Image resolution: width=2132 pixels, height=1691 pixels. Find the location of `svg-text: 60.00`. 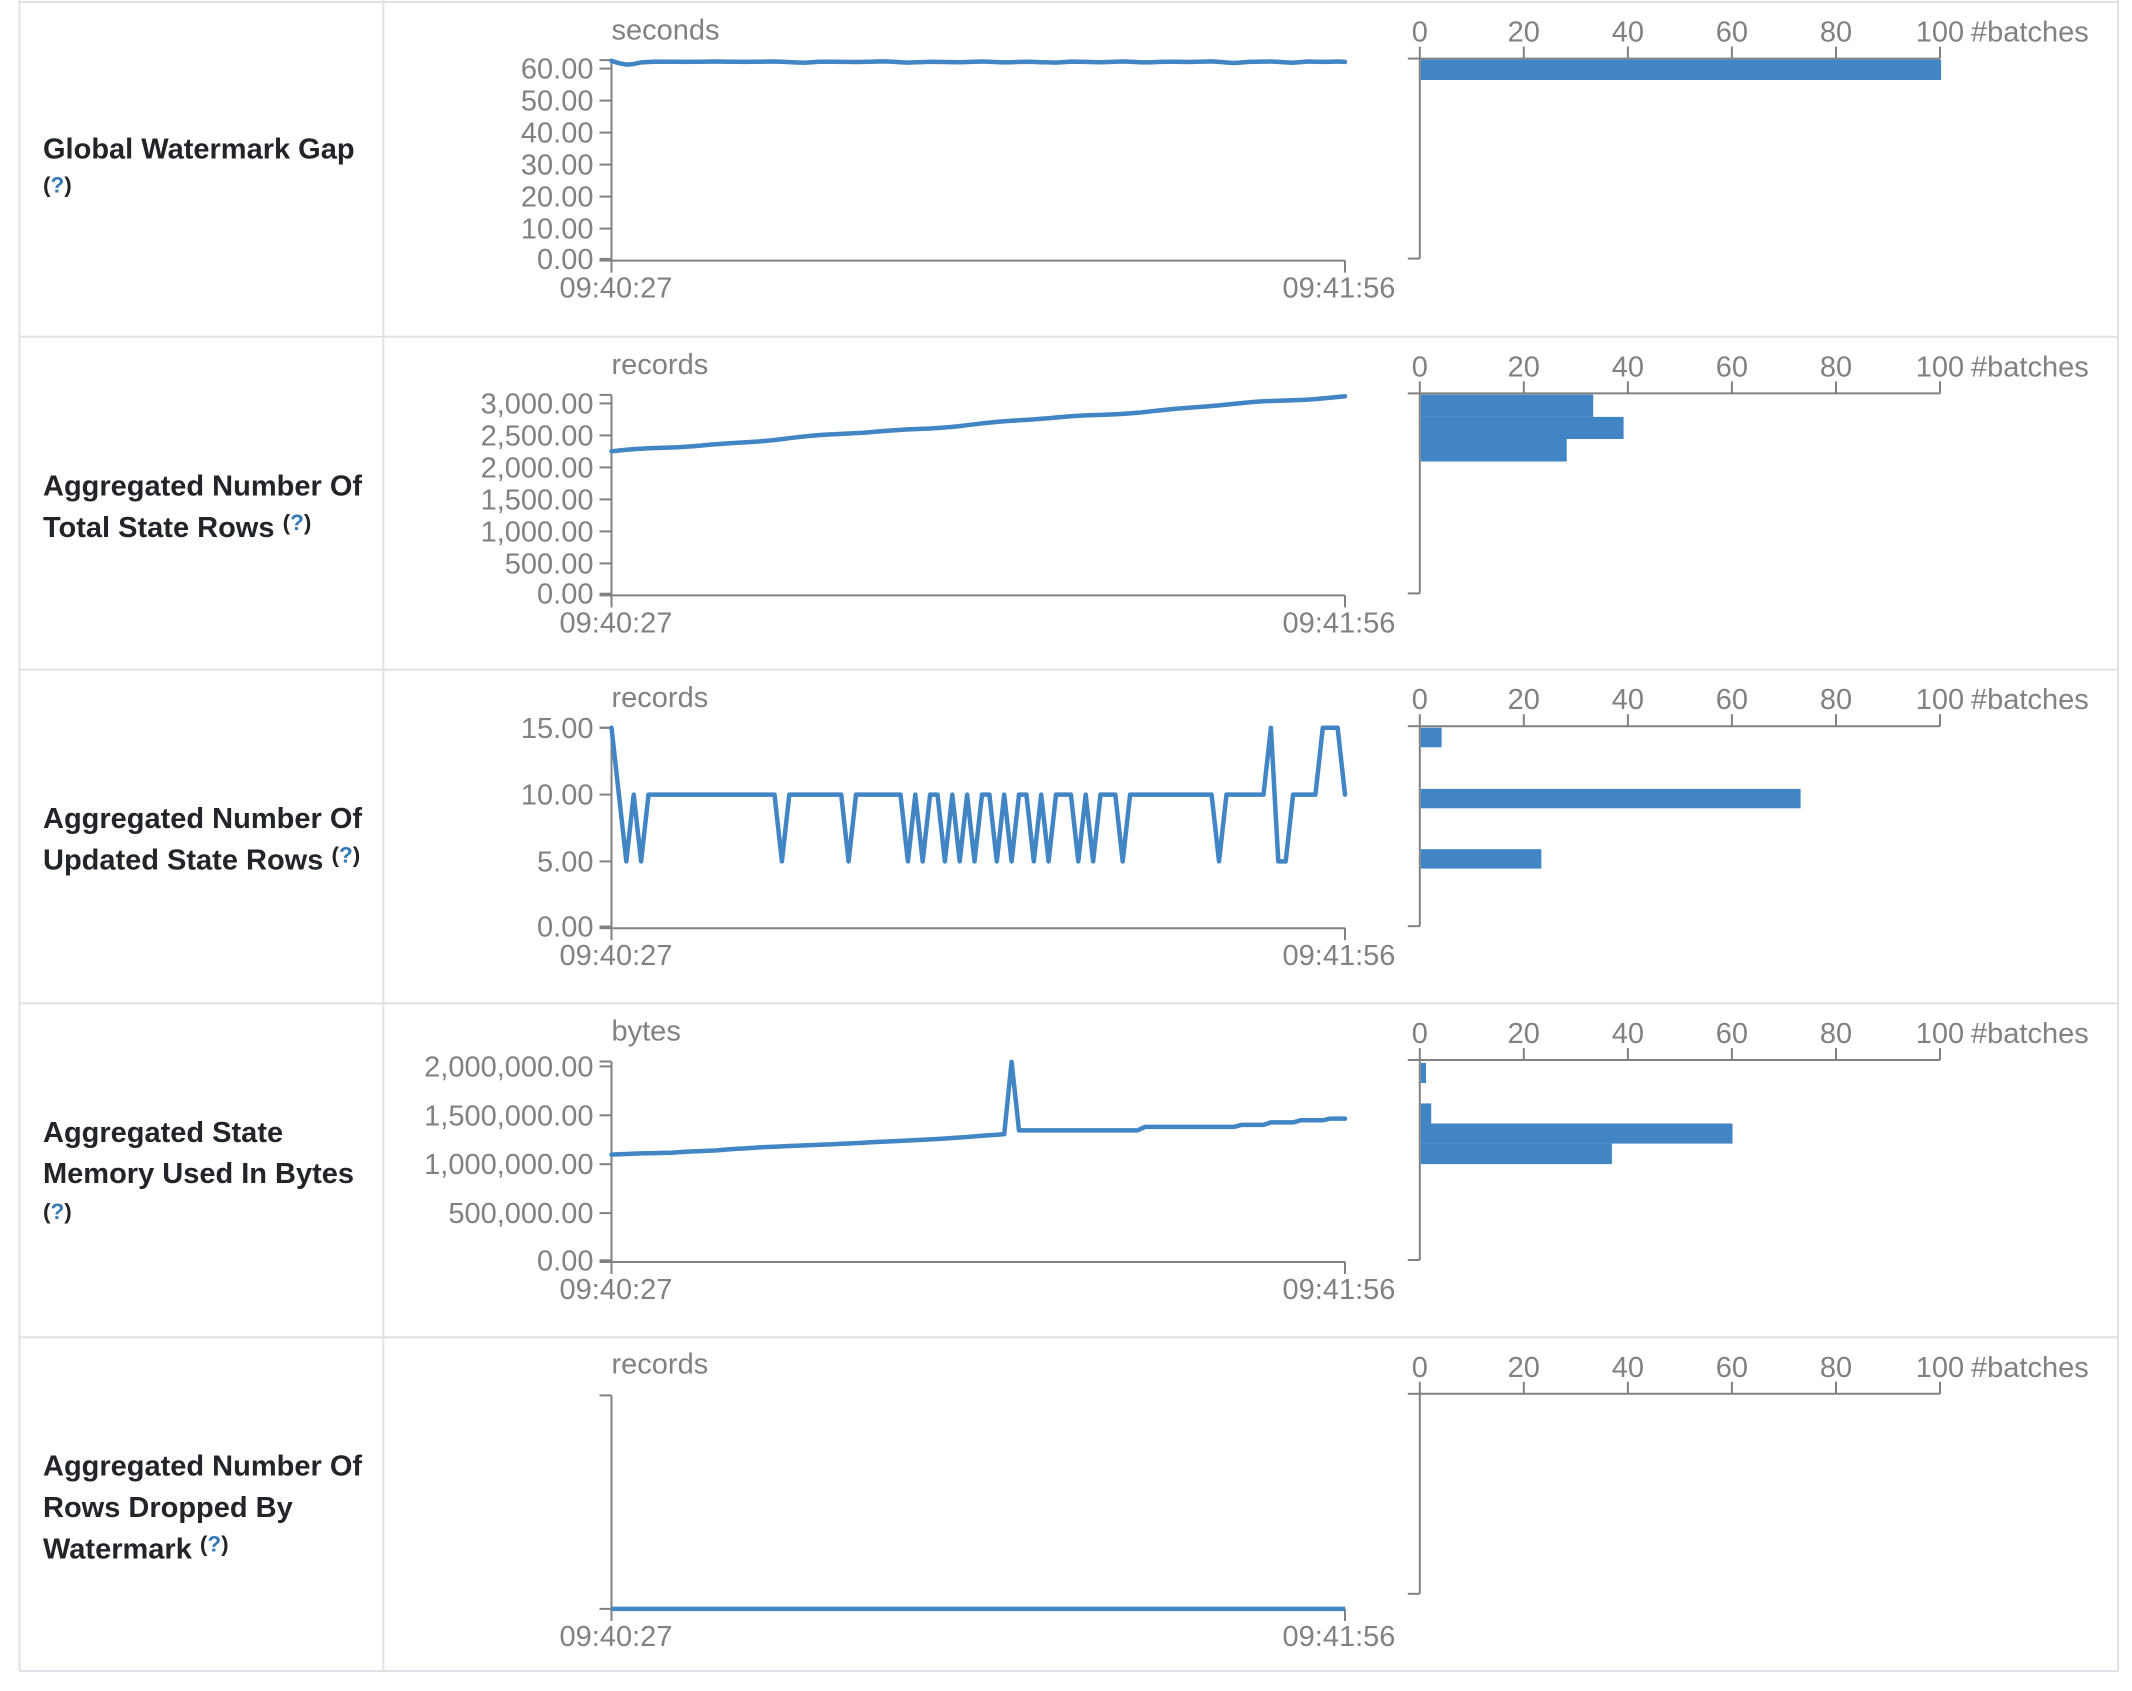

svg-text: 60.00 is located at coordinates (557, 70).